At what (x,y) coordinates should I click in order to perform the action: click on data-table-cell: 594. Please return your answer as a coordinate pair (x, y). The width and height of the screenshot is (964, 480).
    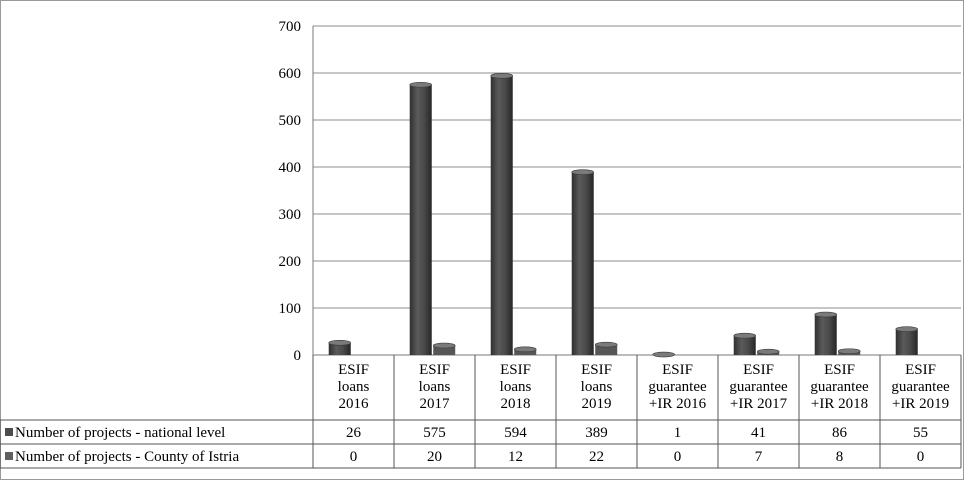
    Looking at the image, I should click on (515, 433).